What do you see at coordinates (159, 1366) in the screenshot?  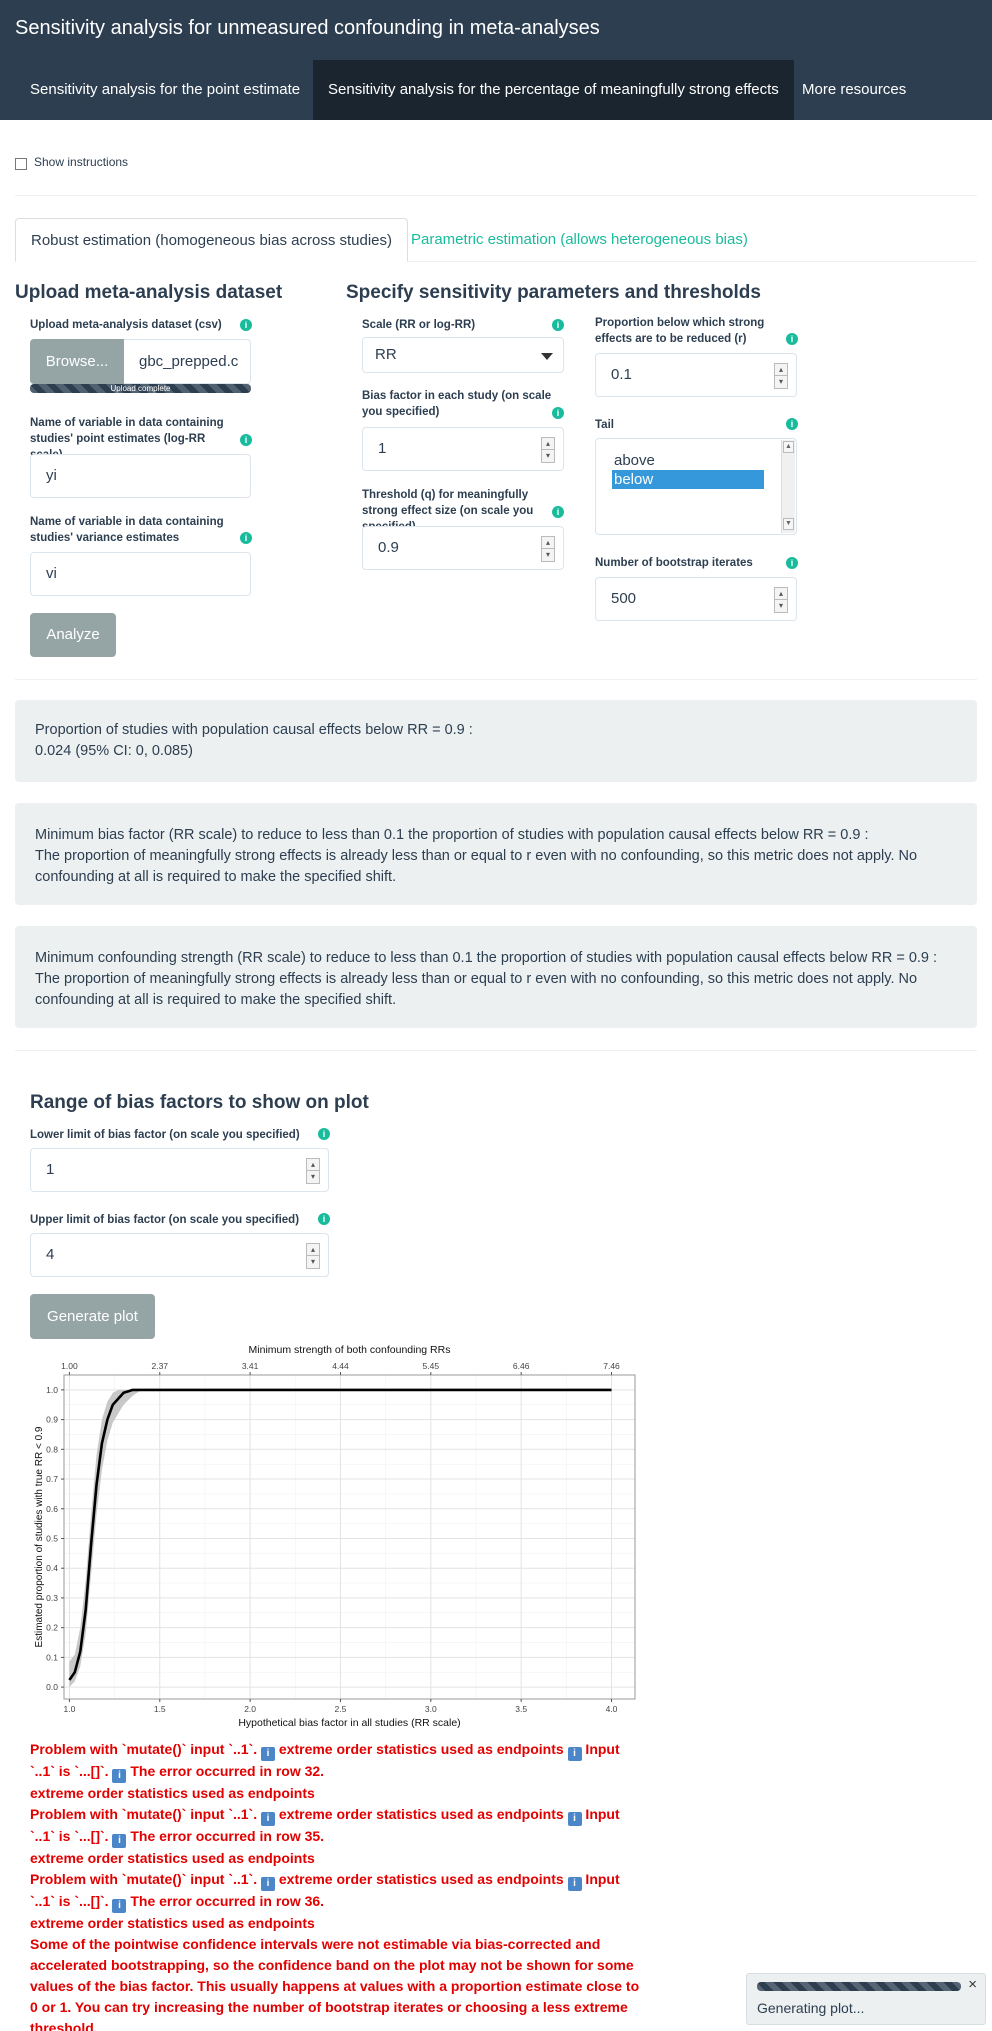 I see `top-tick-label: 2.37` at bounding box center [159, 1366].